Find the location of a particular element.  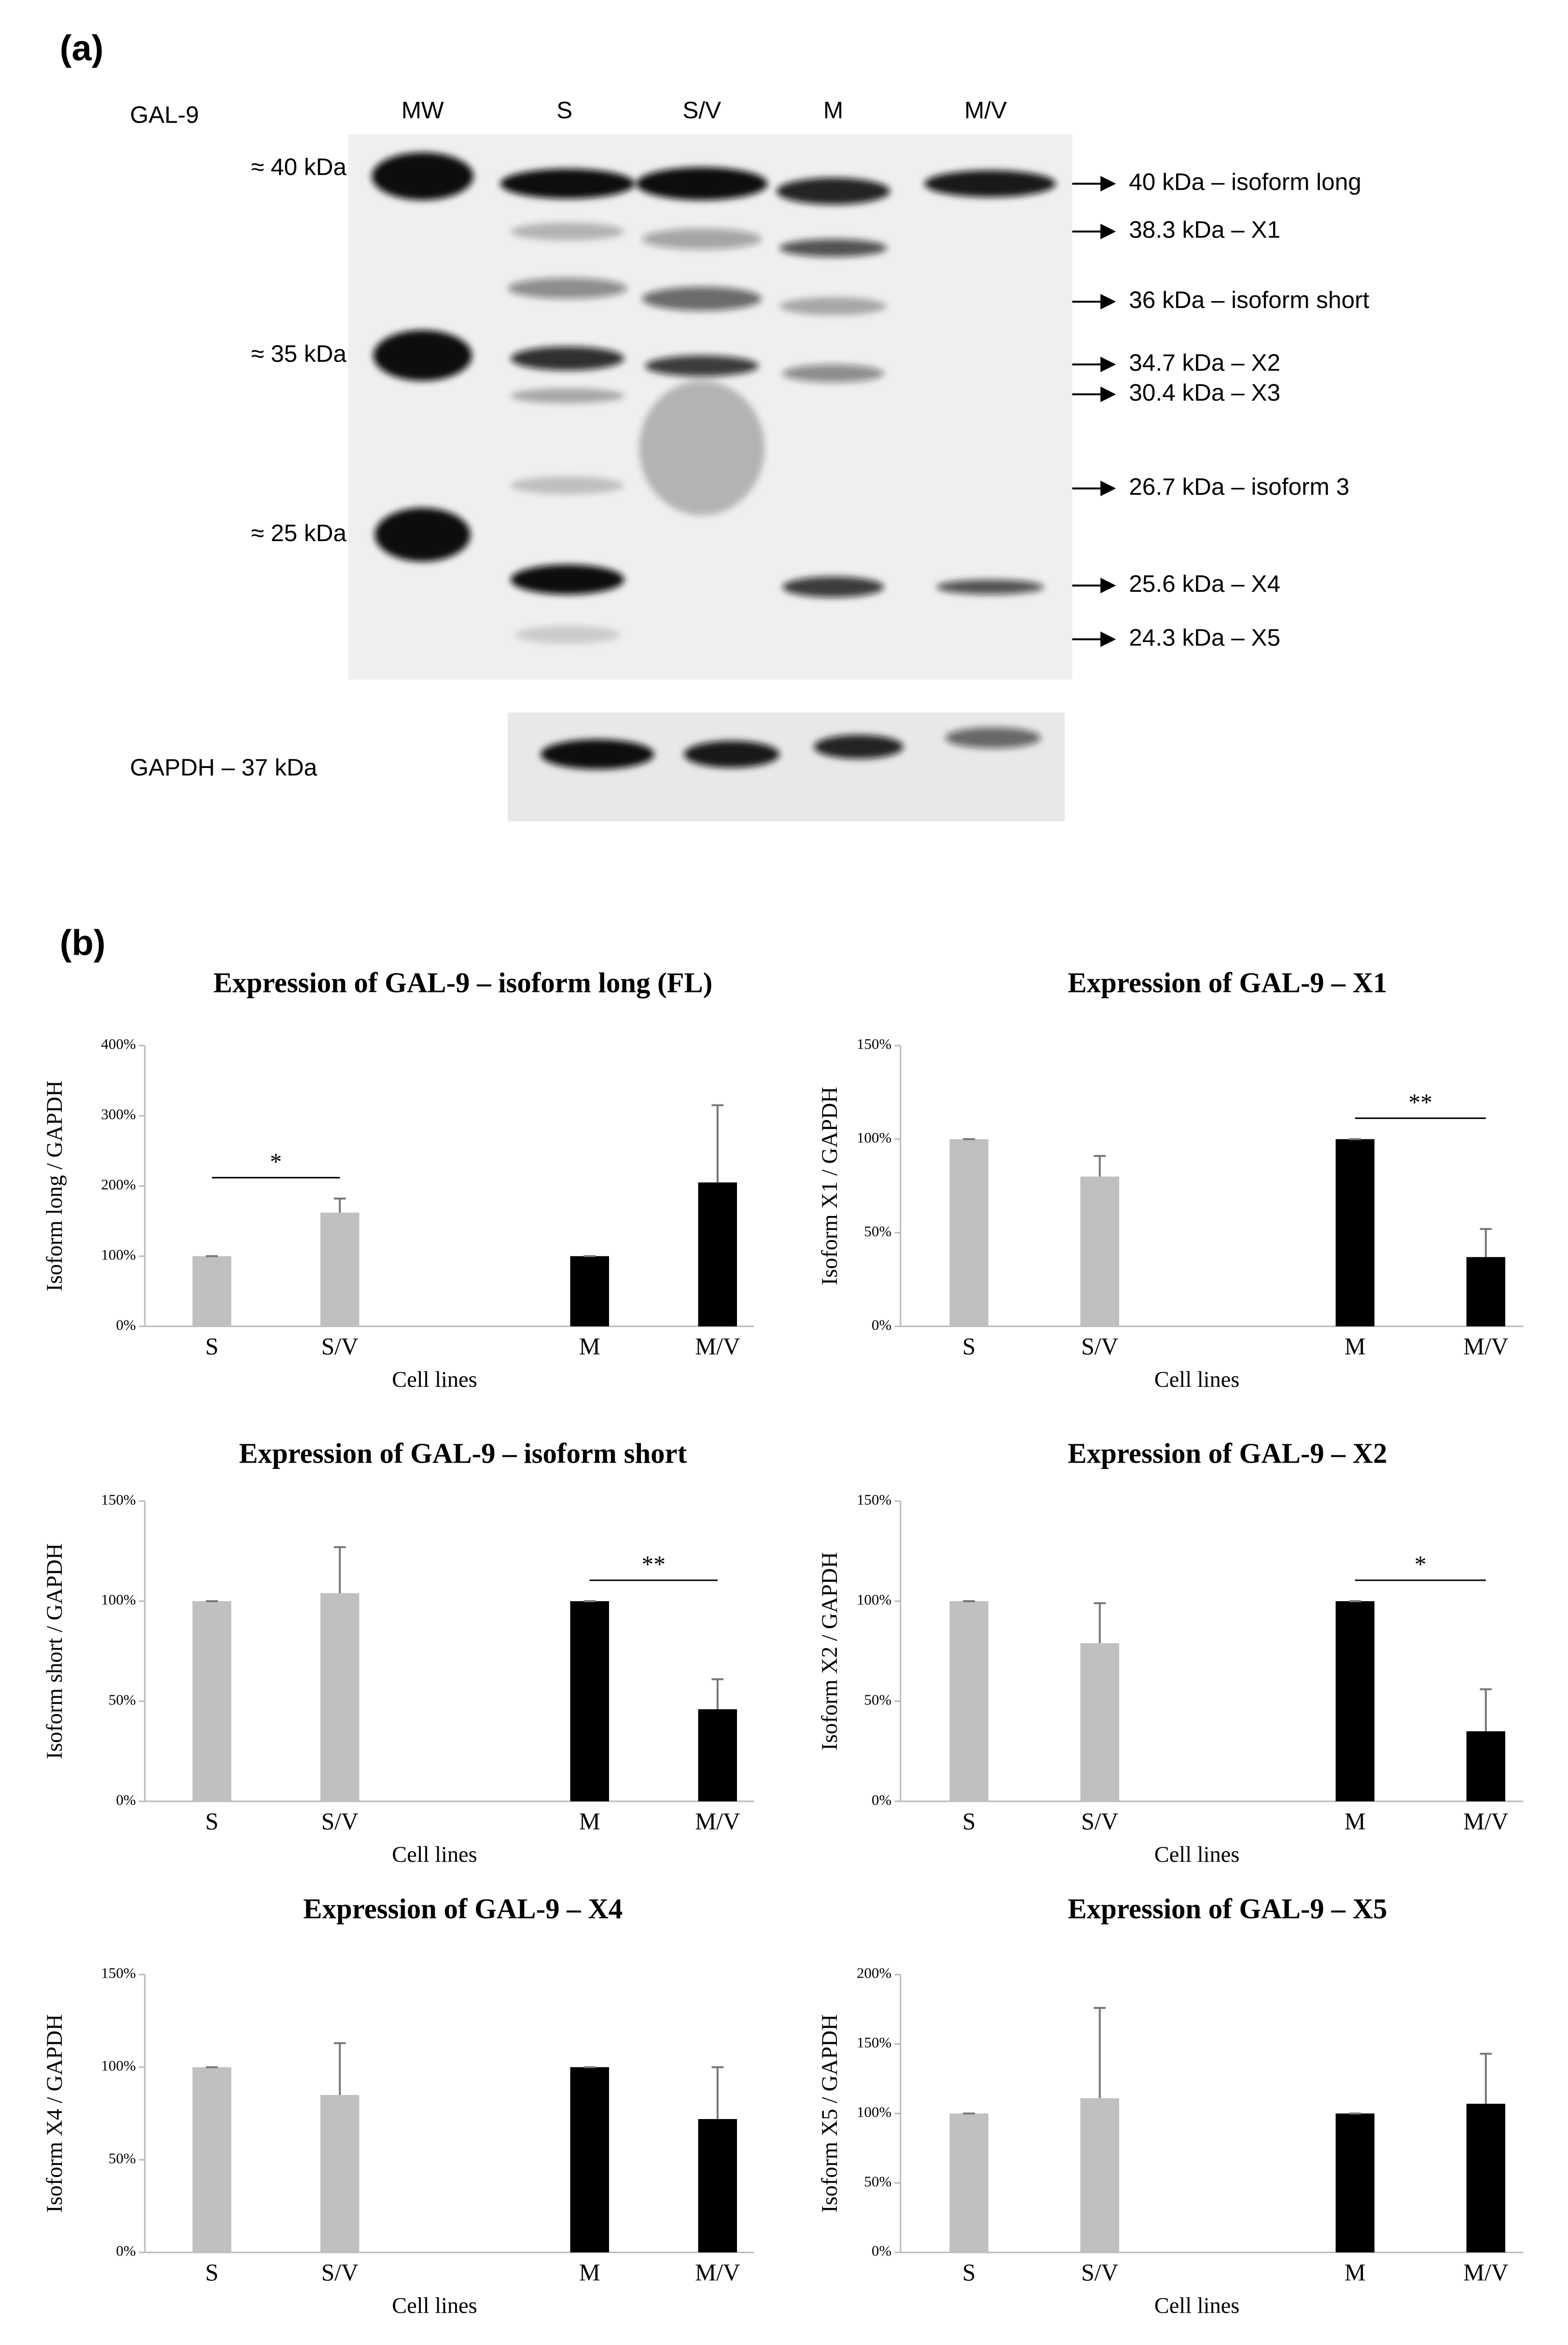

chart-title: Expression of GAL-9 – X1 is located at coordinates (1228, 983).